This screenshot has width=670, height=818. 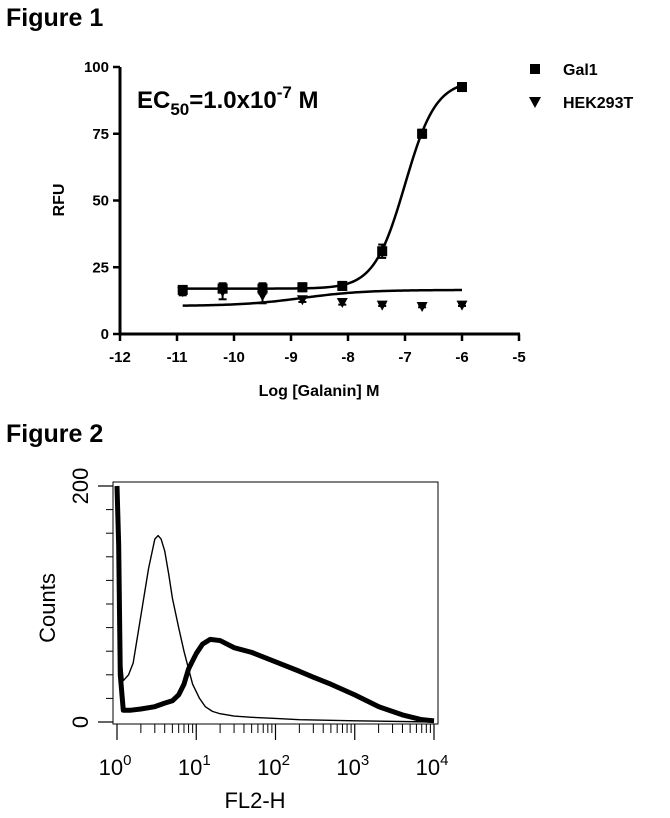 What do you see at coordinates (59, 200) in the screenshot?
I see `y-axis-label: RFU` at bounding box center [59, 200].